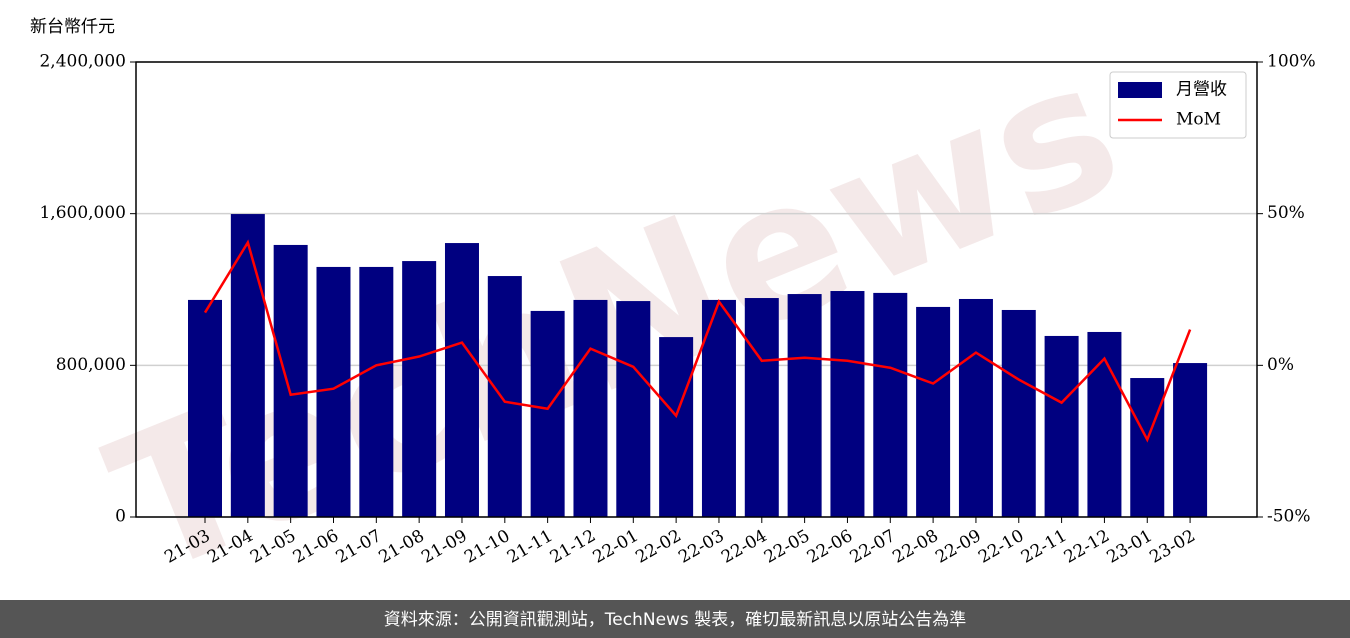  What do you see at coordinates (958, 547) in the screenshot?
I see `x-tick-label: 22-09` at bounding box center [958, 547].